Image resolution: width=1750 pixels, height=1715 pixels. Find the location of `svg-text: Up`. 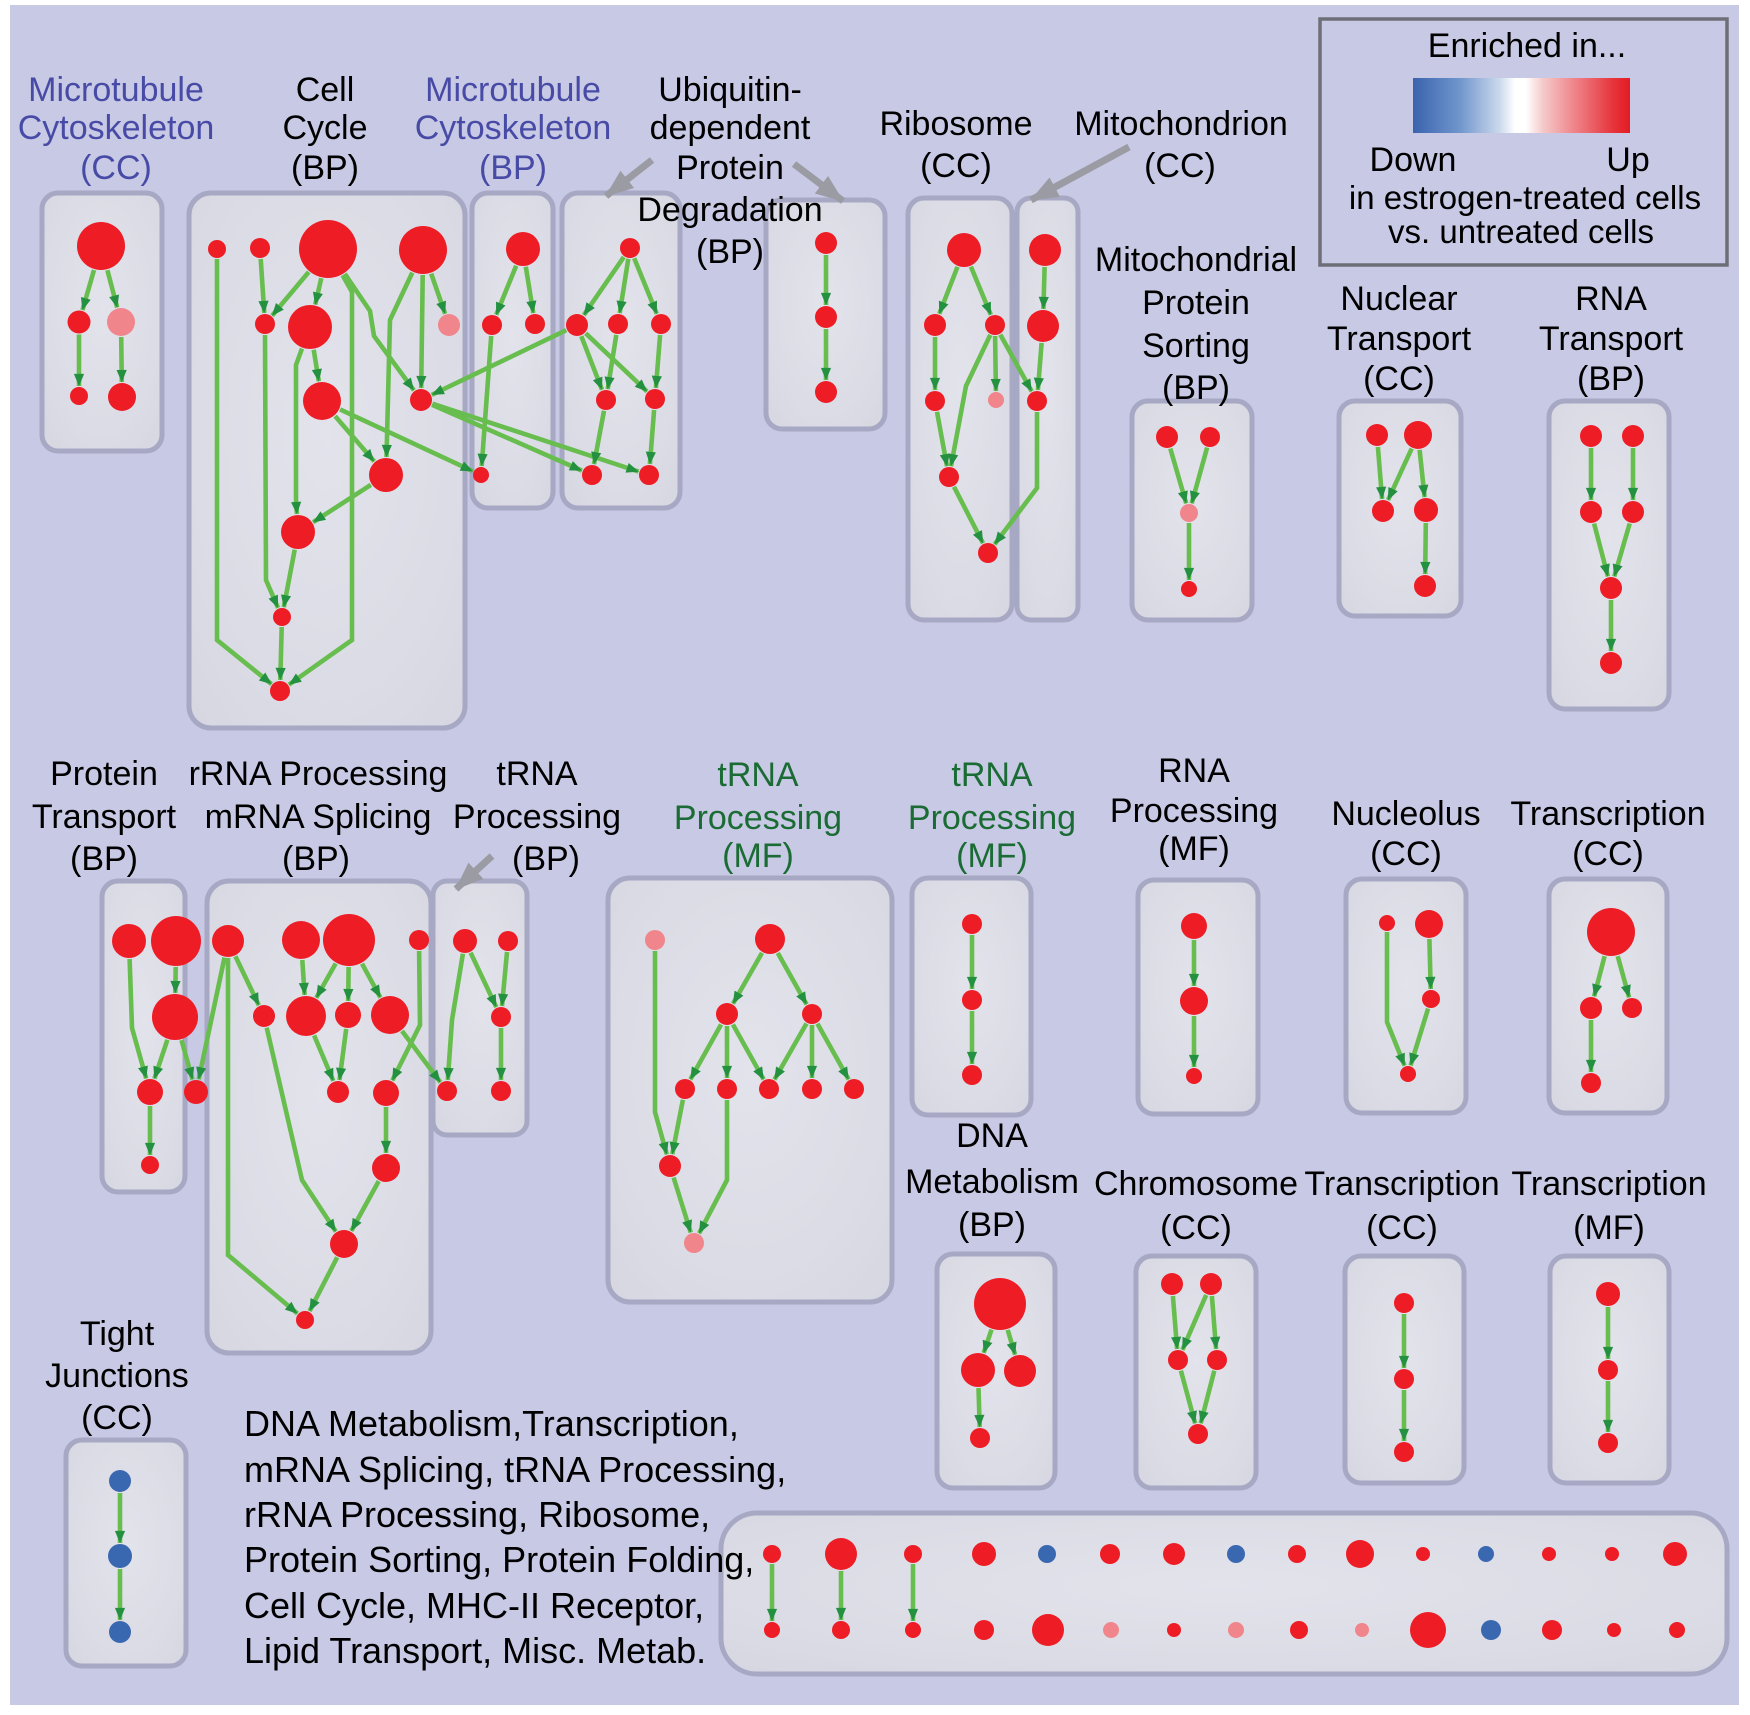

svg-text: Up is located at coordinates (1627, 160).